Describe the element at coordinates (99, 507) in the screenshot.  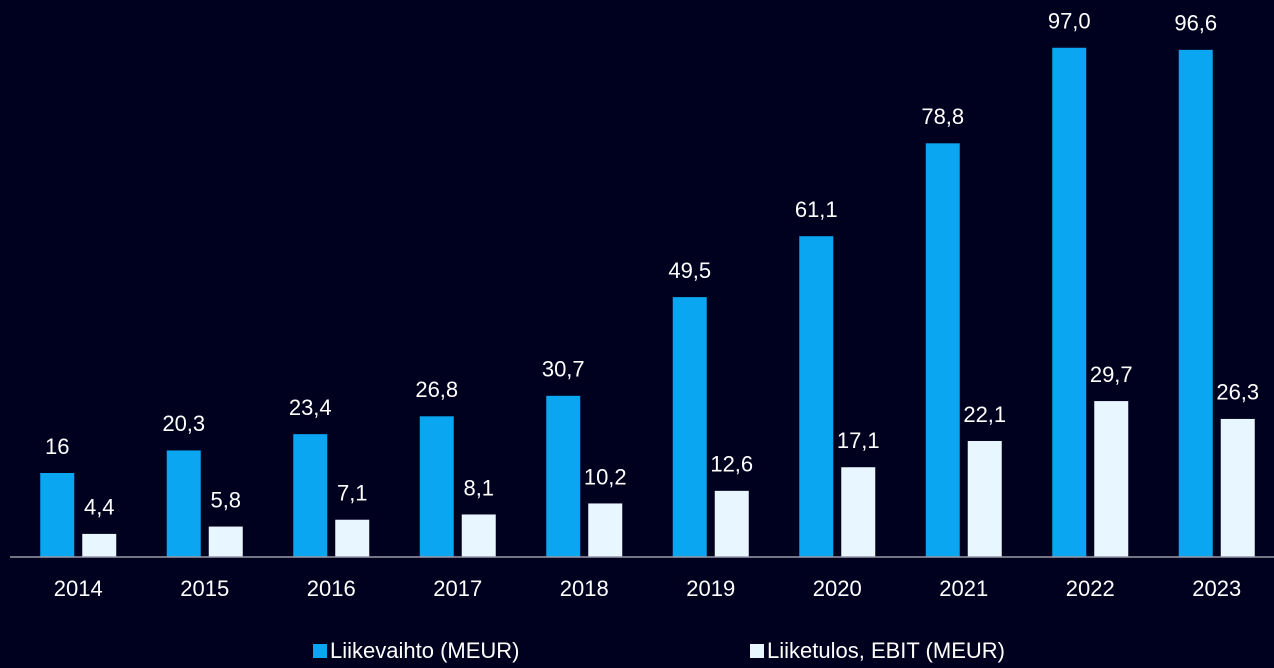
I see `value-label: 4,4` at that location.